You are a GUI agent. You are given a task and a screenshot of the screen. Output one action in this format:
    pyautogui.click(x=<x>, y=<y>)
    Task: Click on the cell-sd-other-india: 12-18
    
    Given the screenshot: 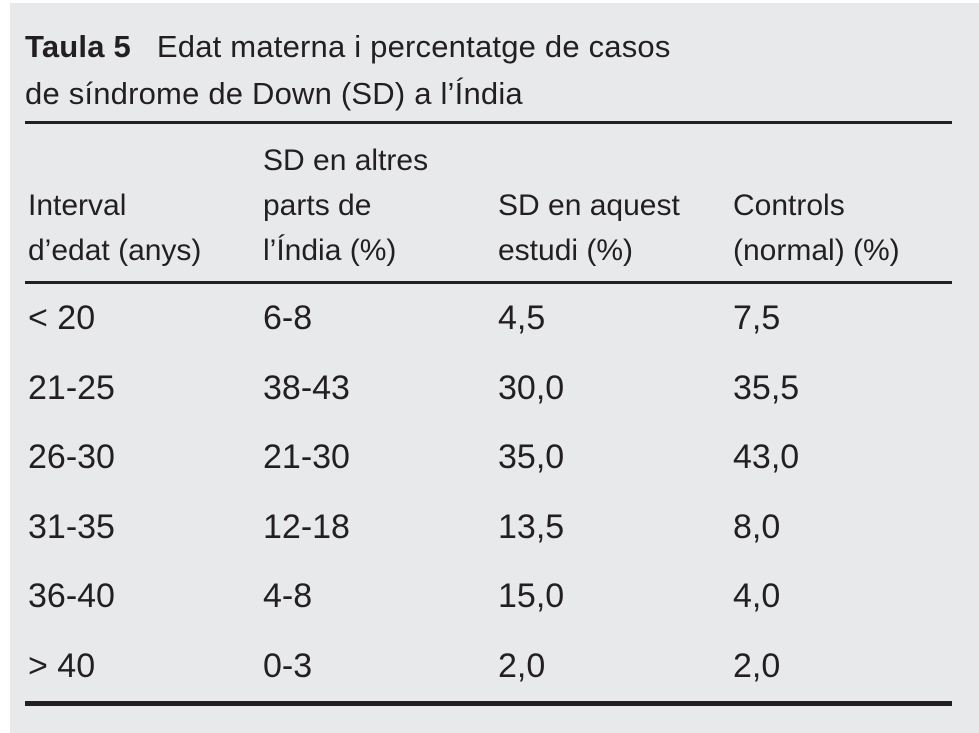 What is the action you would take?
    pyautogui.click(x=306, y=526)
    